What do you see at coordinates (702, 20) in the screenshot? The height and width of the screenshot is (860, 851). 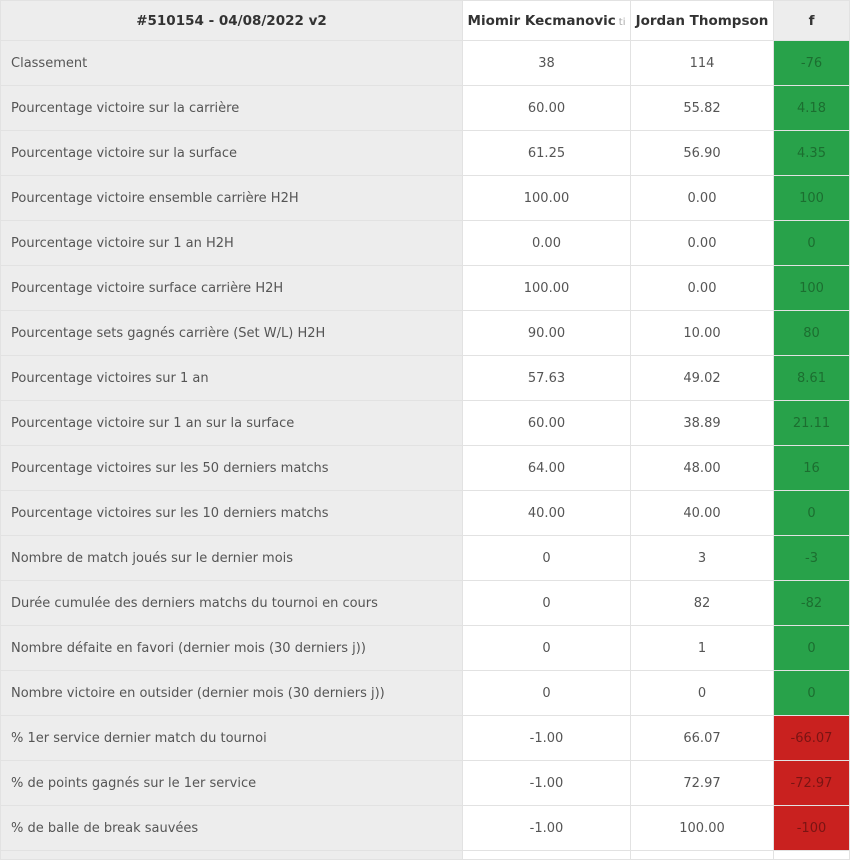 I see `column-header-player2: Jordan Thompson` at bounding box center [702, 20].